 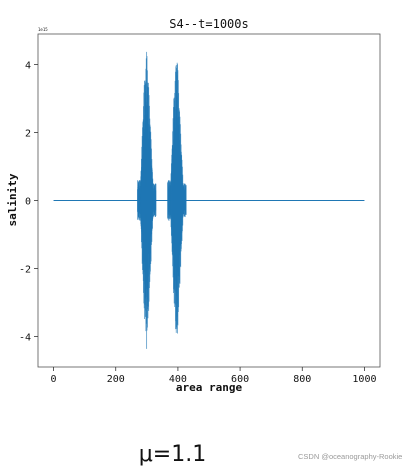 What do you see at coordinates (208, 24) in the screenshot?
I see `chart-title: S4--t=1000s` at bounding box center [208, 24].